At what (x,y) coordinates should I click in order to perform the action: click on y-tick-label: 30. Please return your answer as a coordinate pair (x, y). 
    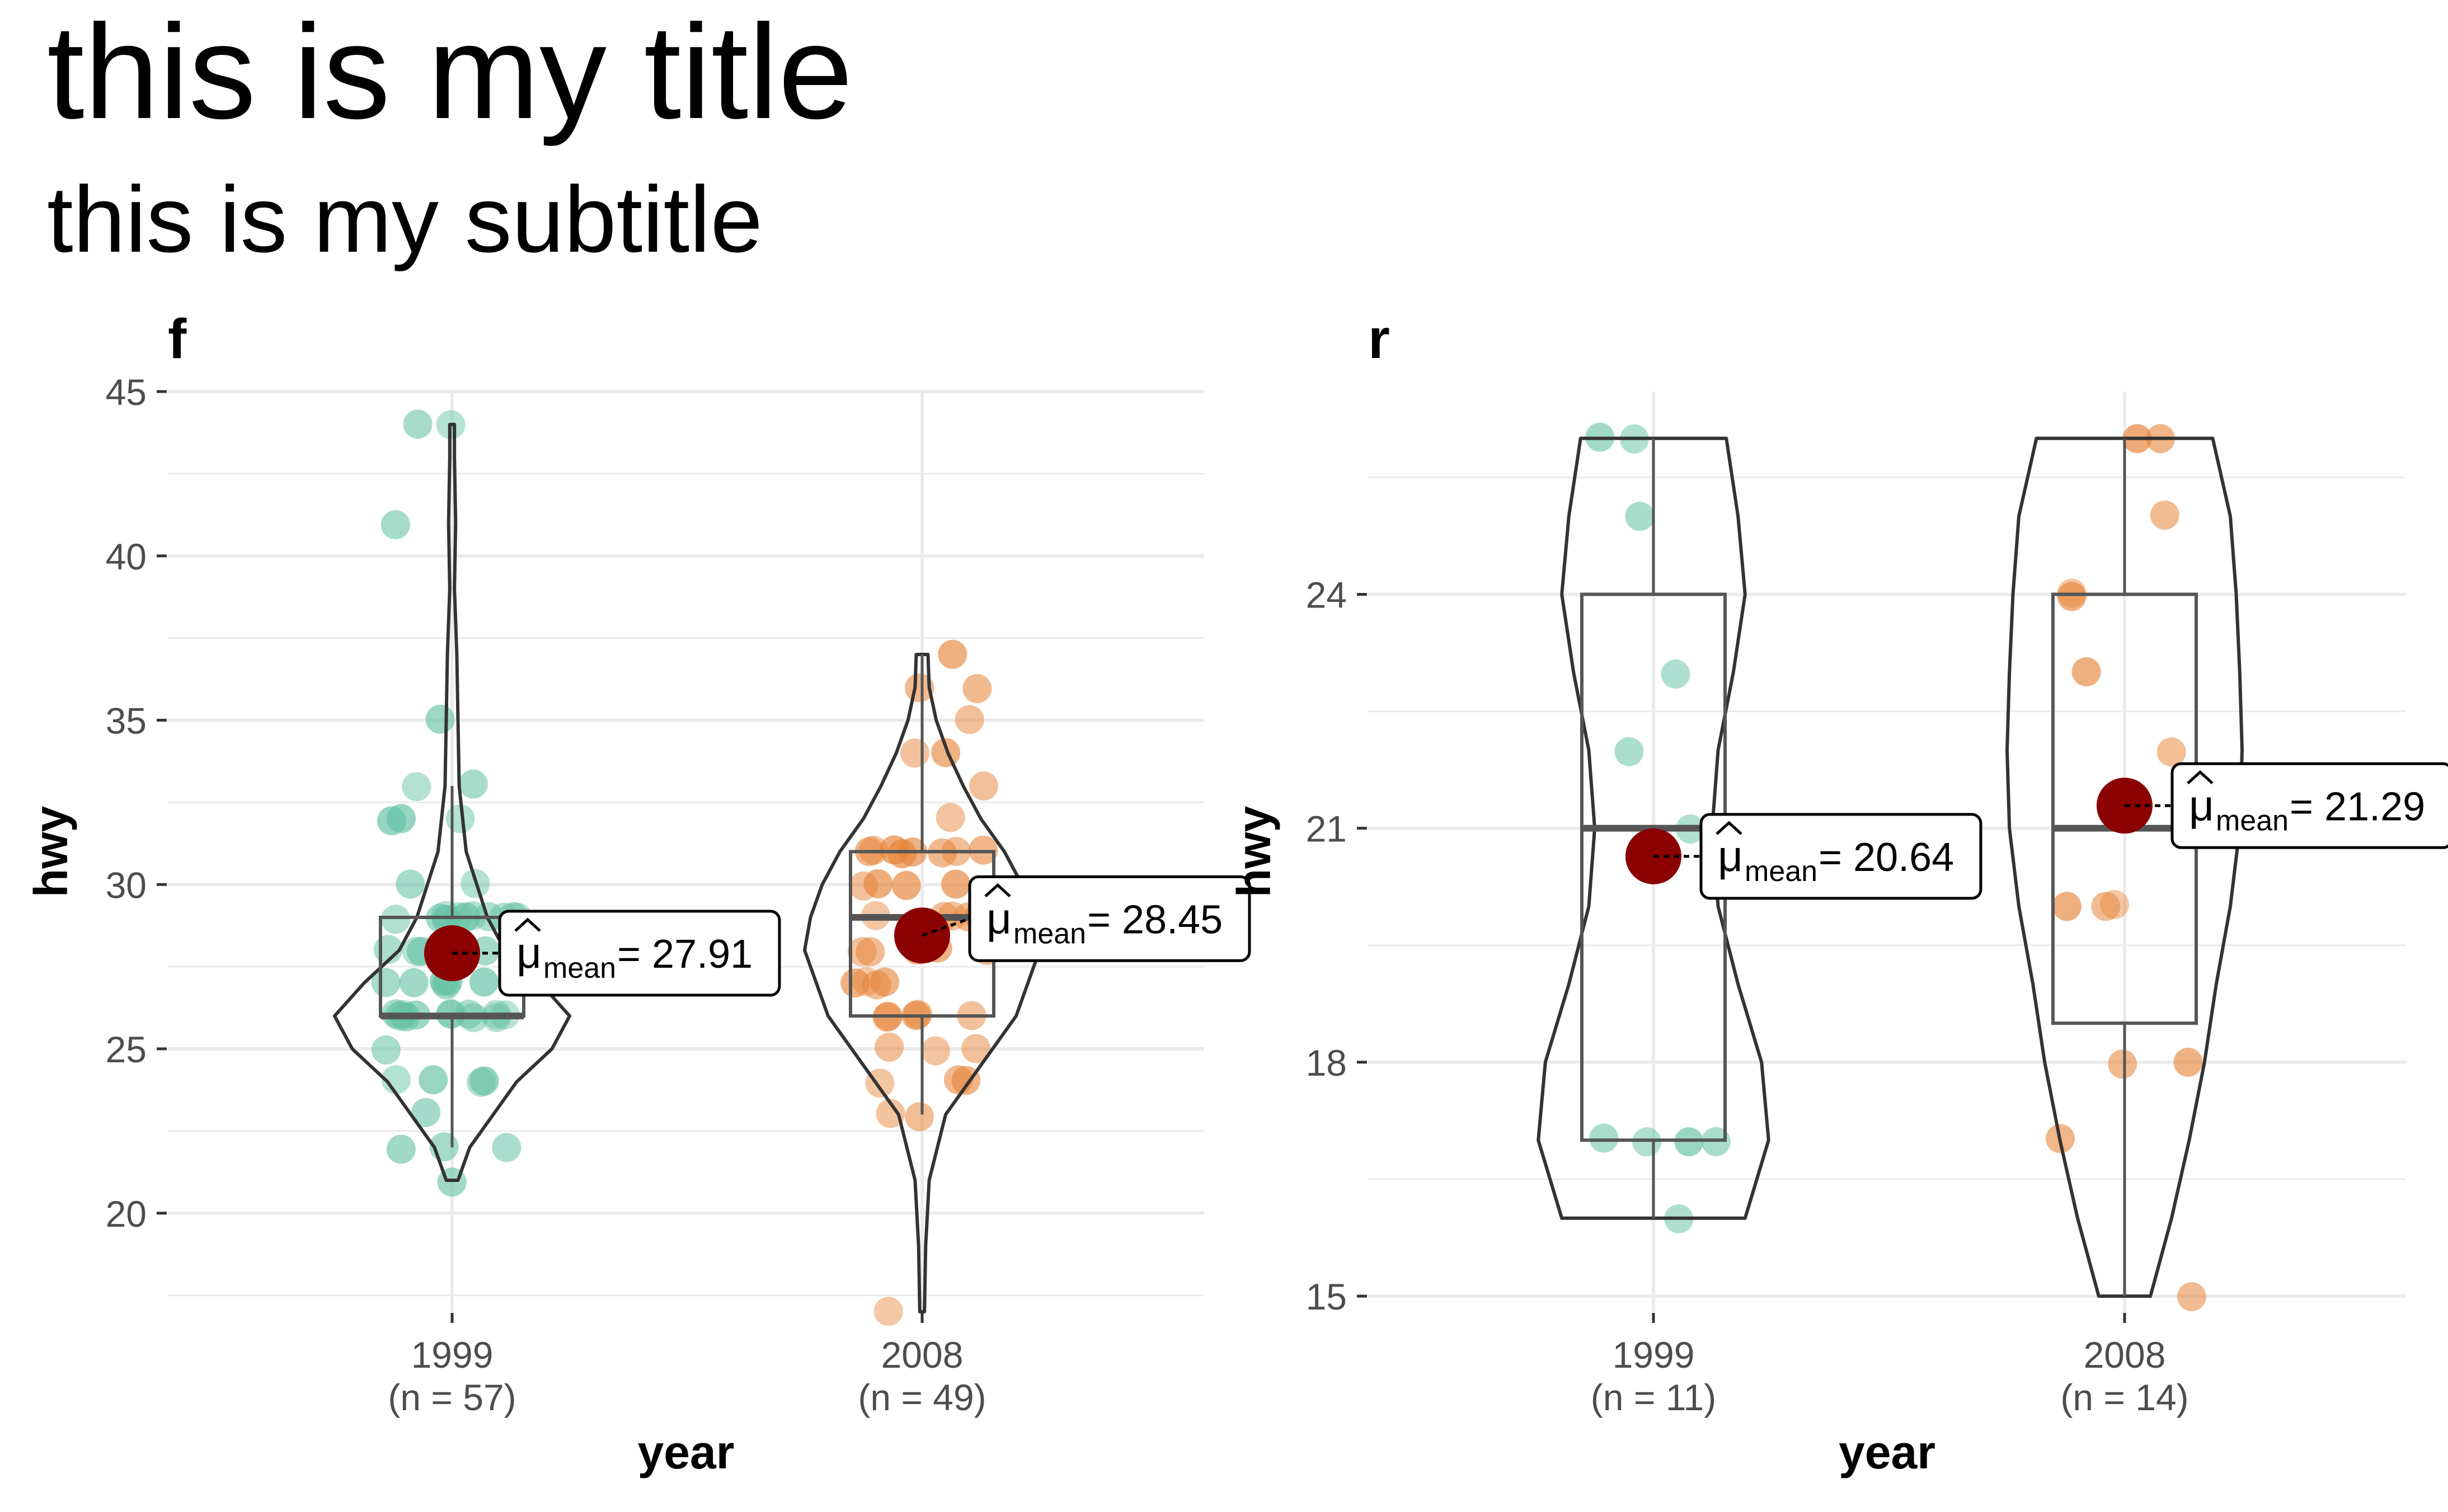
    Looking at the image, I should click on (126, 885).